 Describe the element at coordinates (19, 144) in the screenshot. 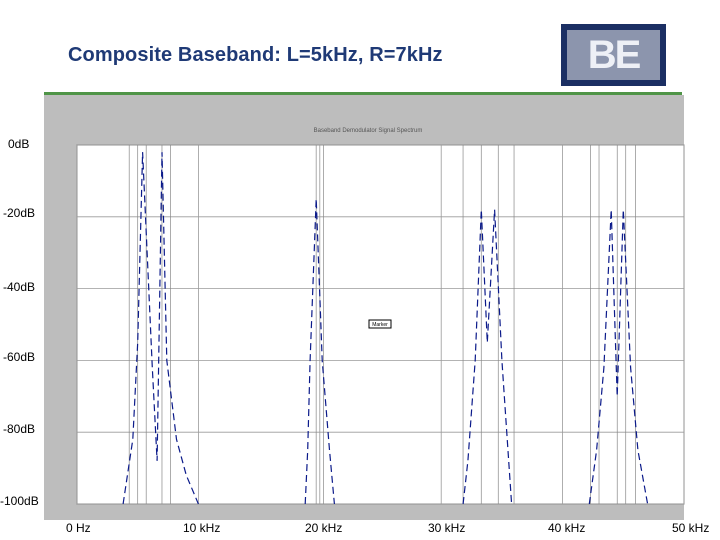

I see `y-tick-label-0: 0dB` at that location.